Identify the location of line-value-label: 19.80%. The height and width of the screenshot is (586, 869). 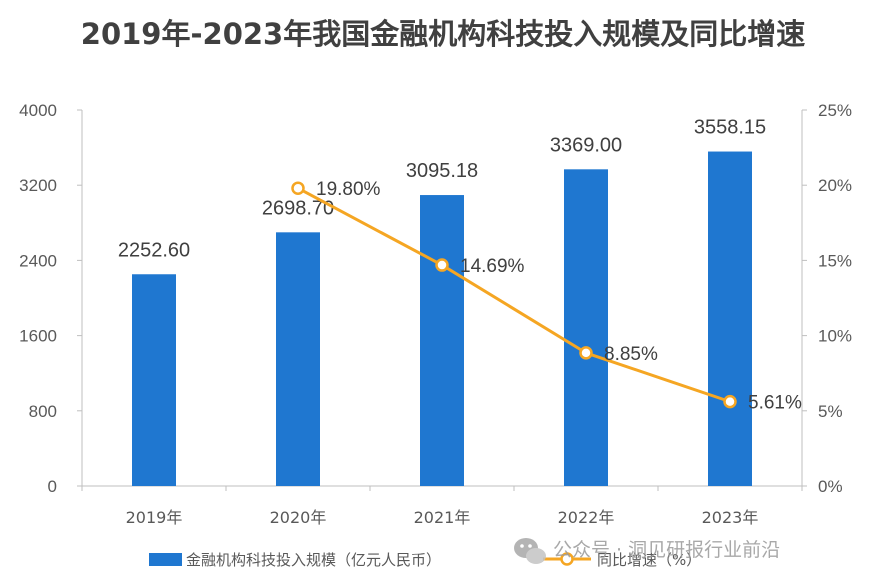
(348, 189).